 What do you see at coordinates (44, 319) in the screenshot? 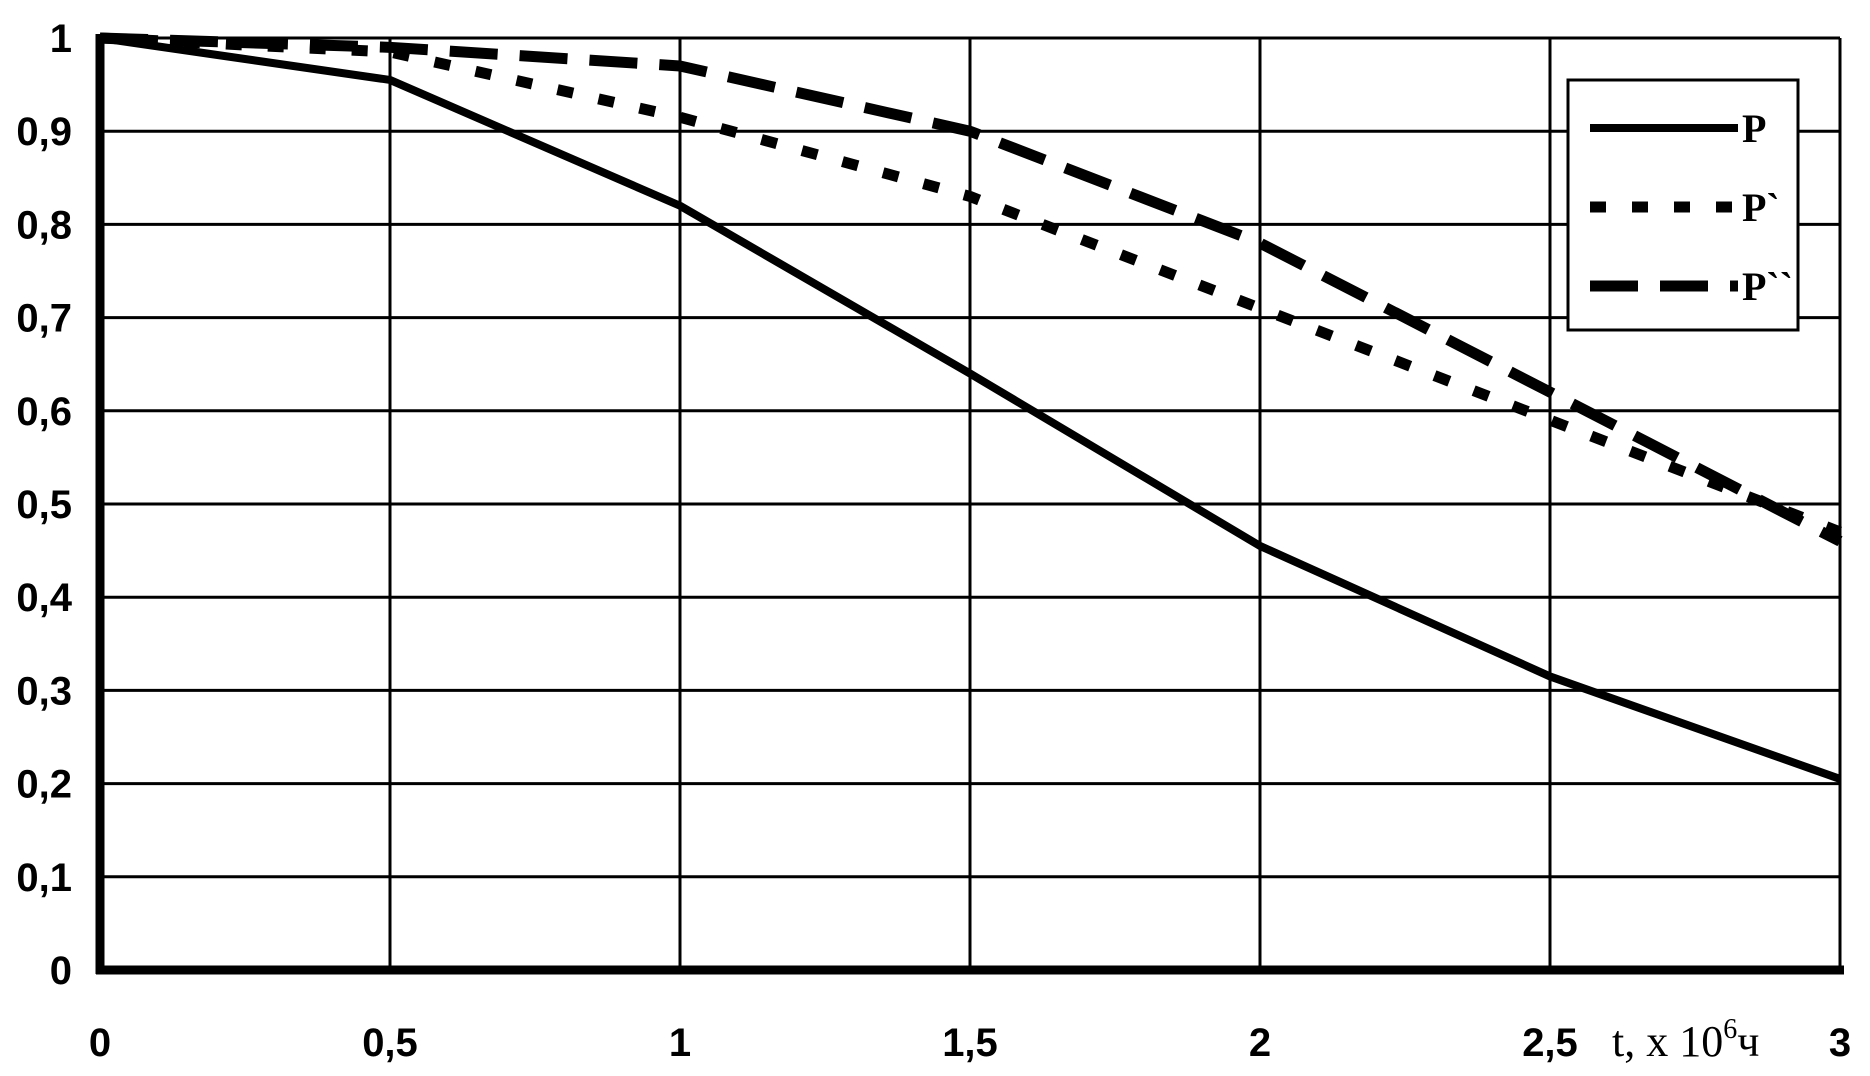
I see `y-tick-label: 0,7` at bounding box center [44, 319].